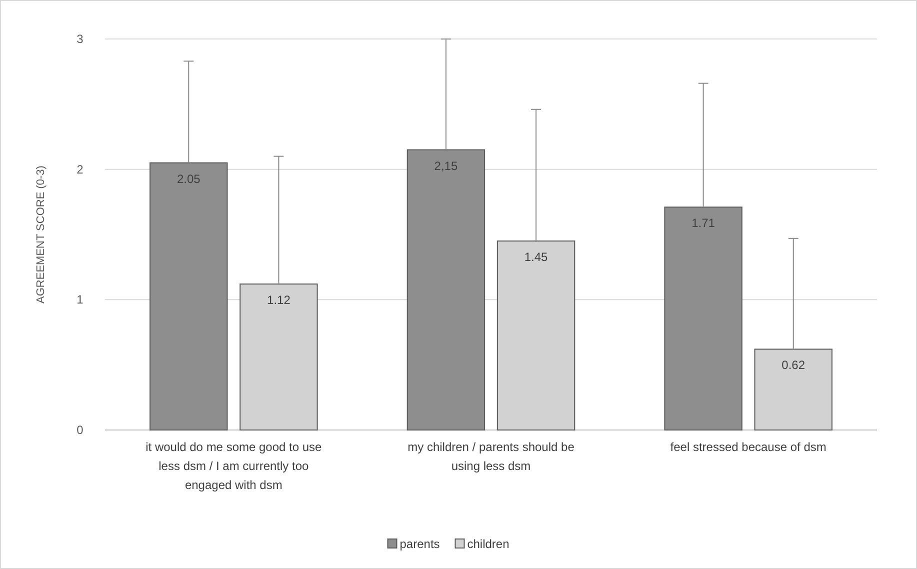  I want to click on x-tick-label: feel stressed because of dsm, so click(748, 447).